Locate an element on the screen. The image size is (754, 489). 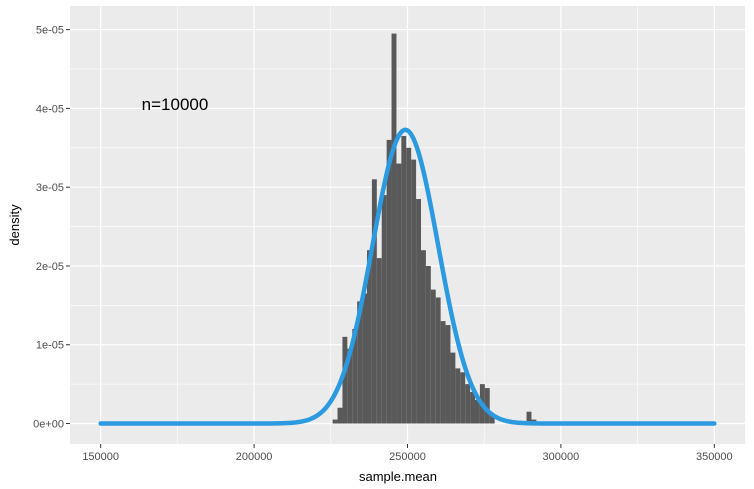
y-tick-label: 3e-05 is located at coordinates (50, 188).